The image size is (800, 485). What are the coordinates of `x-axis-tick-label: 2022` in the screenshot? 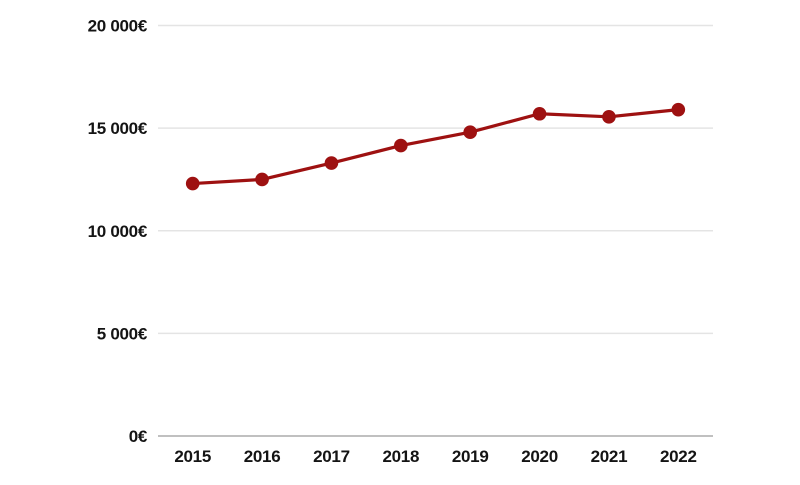 It's located at (678, 456).